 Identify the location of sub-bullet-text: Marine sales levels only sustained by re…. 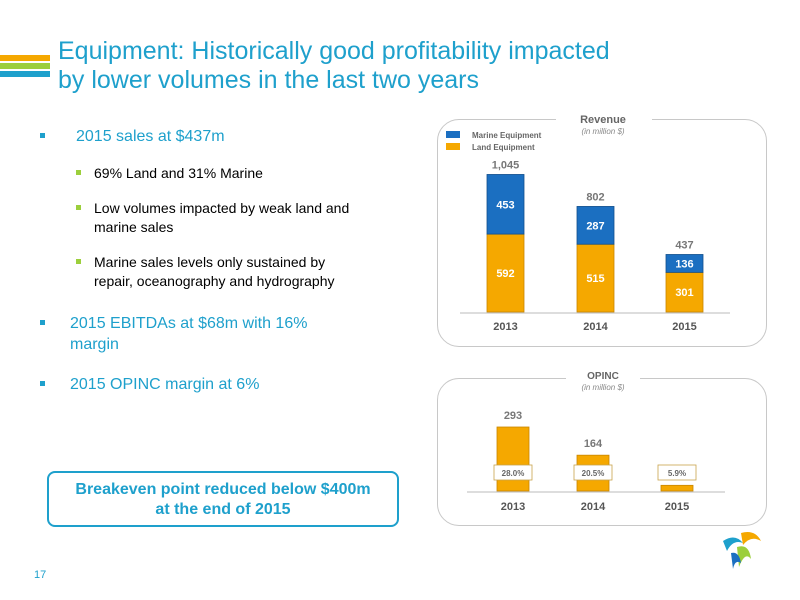
(214, 271).